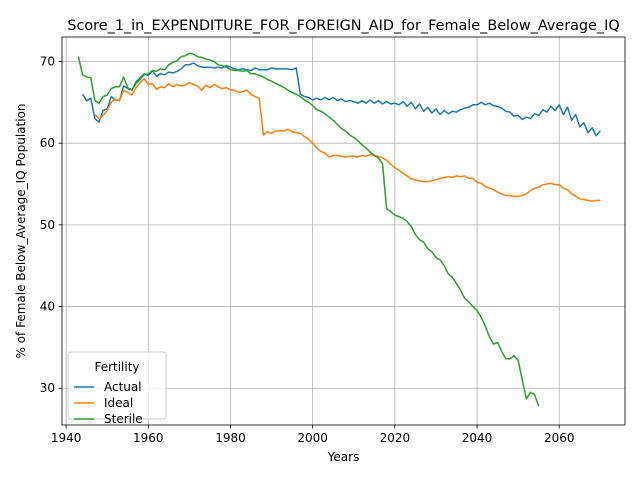 The image size is (640, 484). I want to click on legend-items: Actual Ideal Sterile, so click(108, 403).